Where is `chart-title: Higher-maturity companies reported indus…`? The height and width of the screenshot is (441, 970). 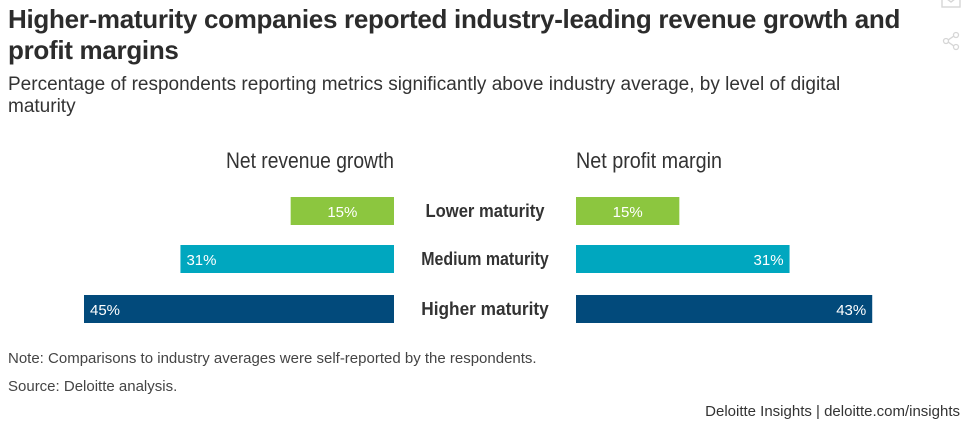
chart-title: Higher-maturity companies reported indus… is located at coordinates (454, 34).